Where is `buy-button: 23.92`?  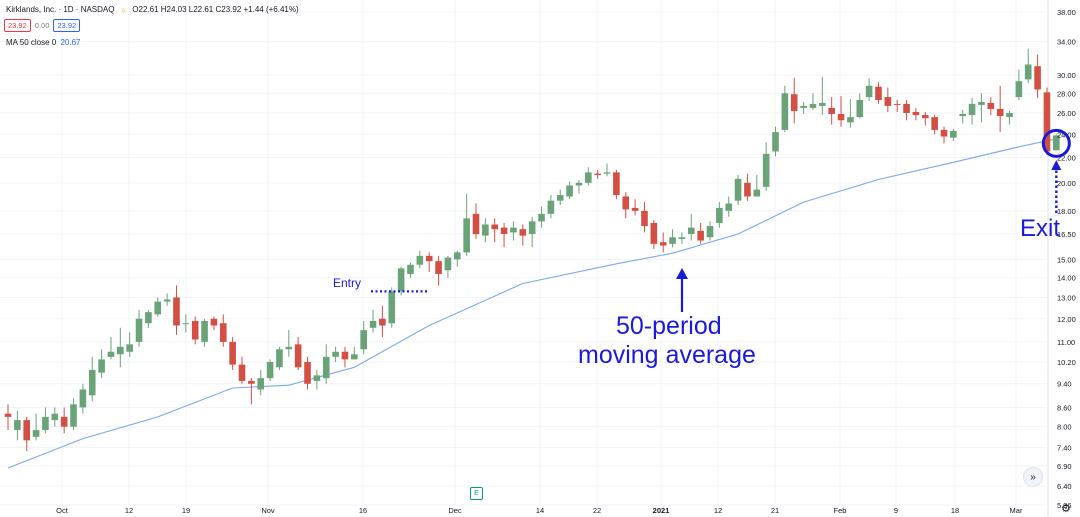 buy-button: 23.92 is located at coordinates (67, 25).